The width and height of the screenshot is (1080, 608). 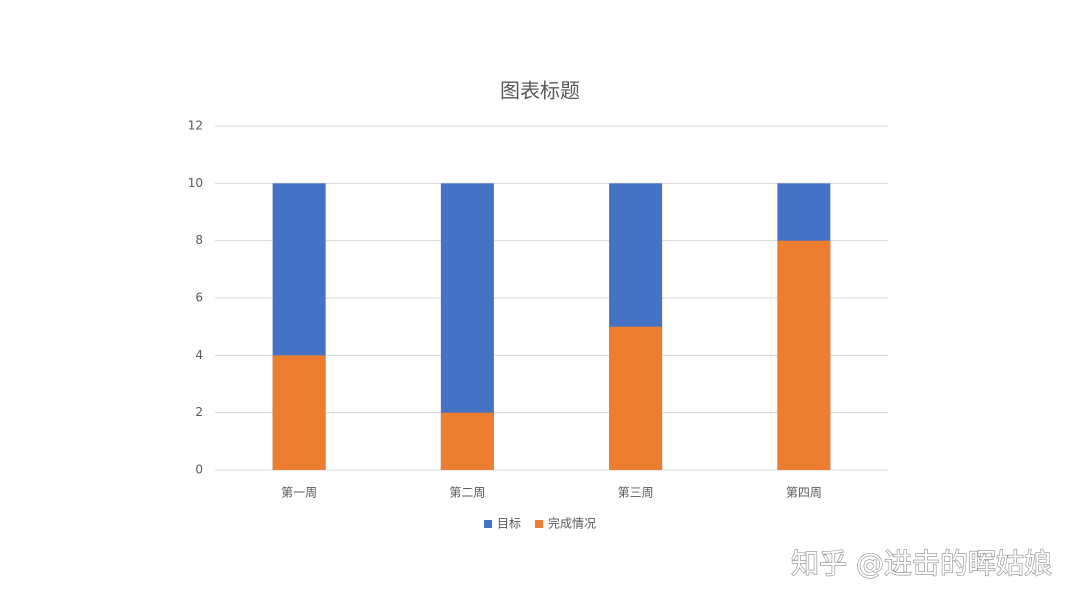 What do you see at coordinates (195, 183) in the screenshot?
I see `y-tick-label: 10` at bounding box center [195, 183].